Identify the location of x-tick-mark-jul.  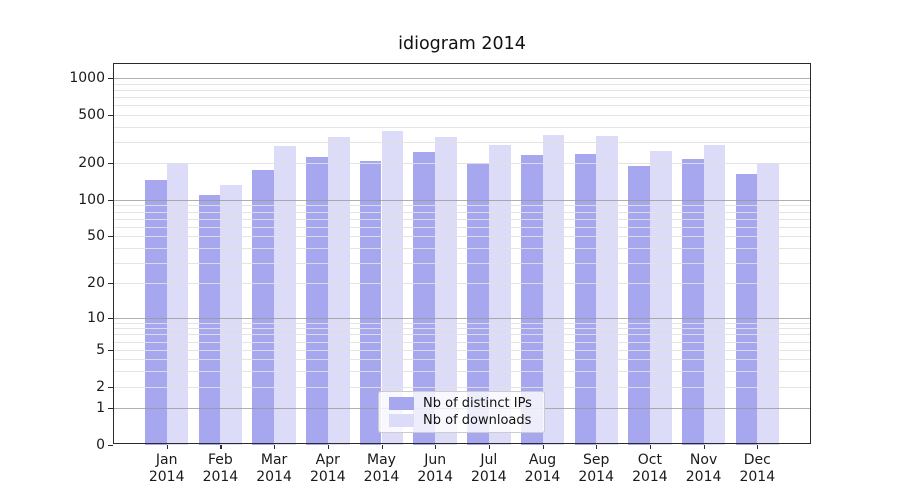
(489, 446).